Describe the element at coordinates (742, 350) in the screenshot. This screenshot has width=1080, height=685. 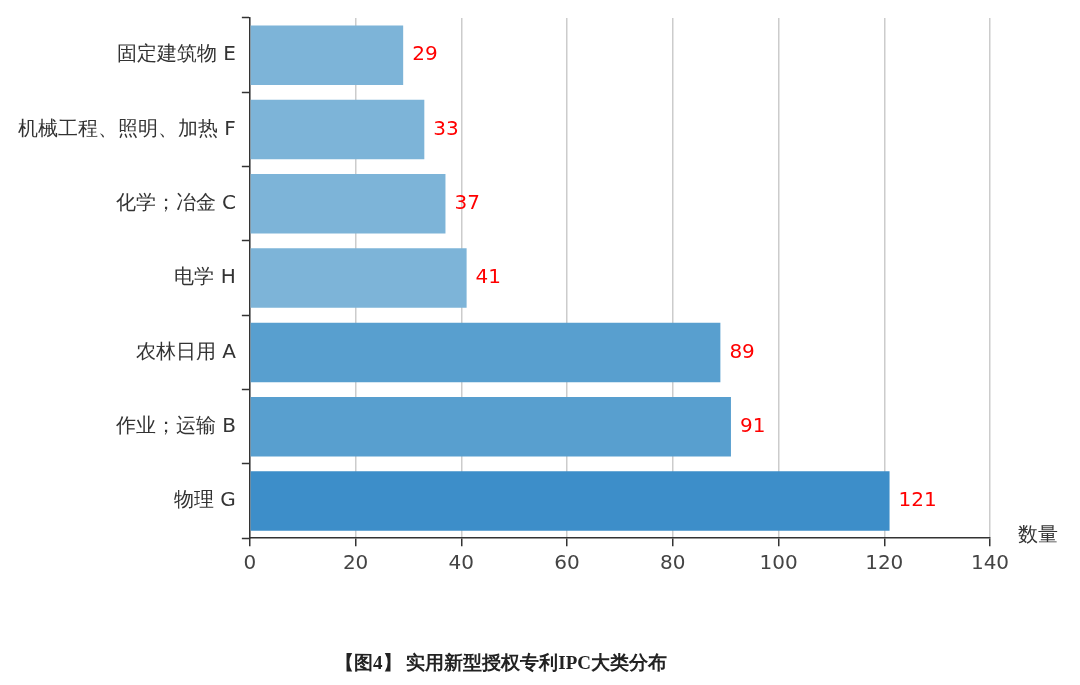
I see `data-label: 89` at that location.